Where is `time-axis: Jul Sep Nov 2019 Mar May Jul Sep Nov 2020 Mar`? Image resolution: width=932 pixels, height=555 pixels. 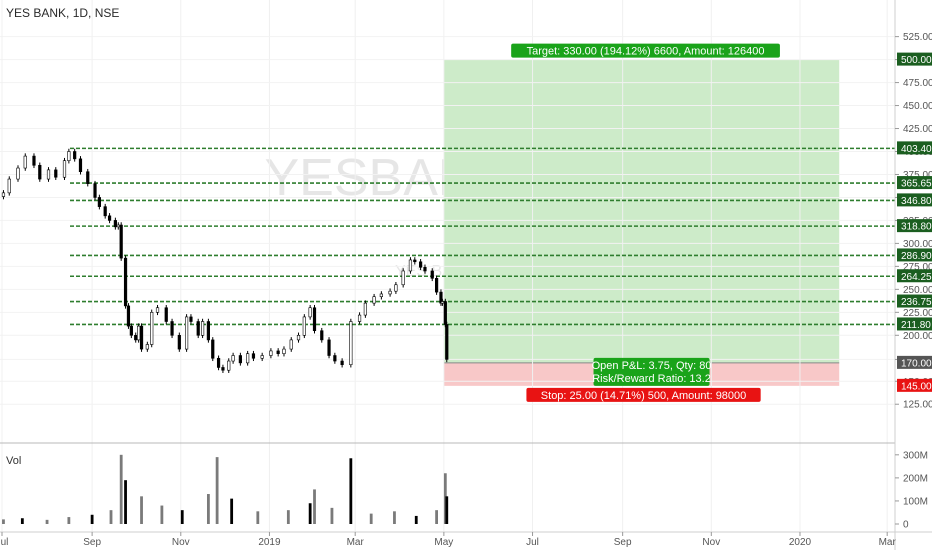 time-axis: Jul Sep Nov 2019 Mar May Jul Sep Nov 2020 Mar is located at coordinates (448, 540).